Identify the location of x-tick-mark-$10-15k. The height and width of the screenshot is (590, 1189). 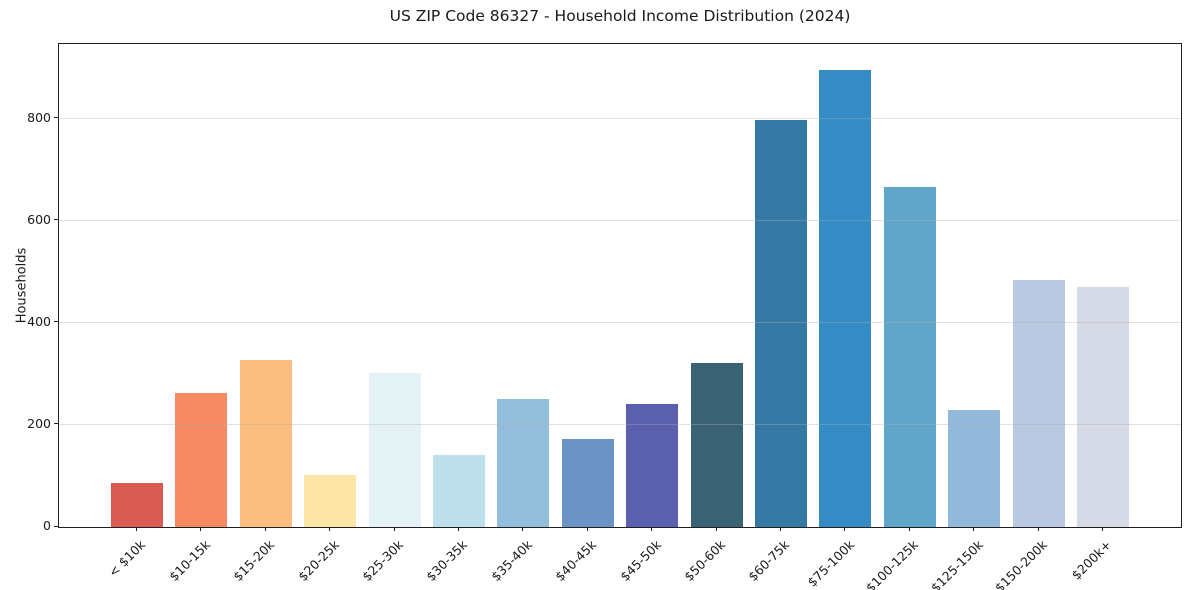
(201, 529).